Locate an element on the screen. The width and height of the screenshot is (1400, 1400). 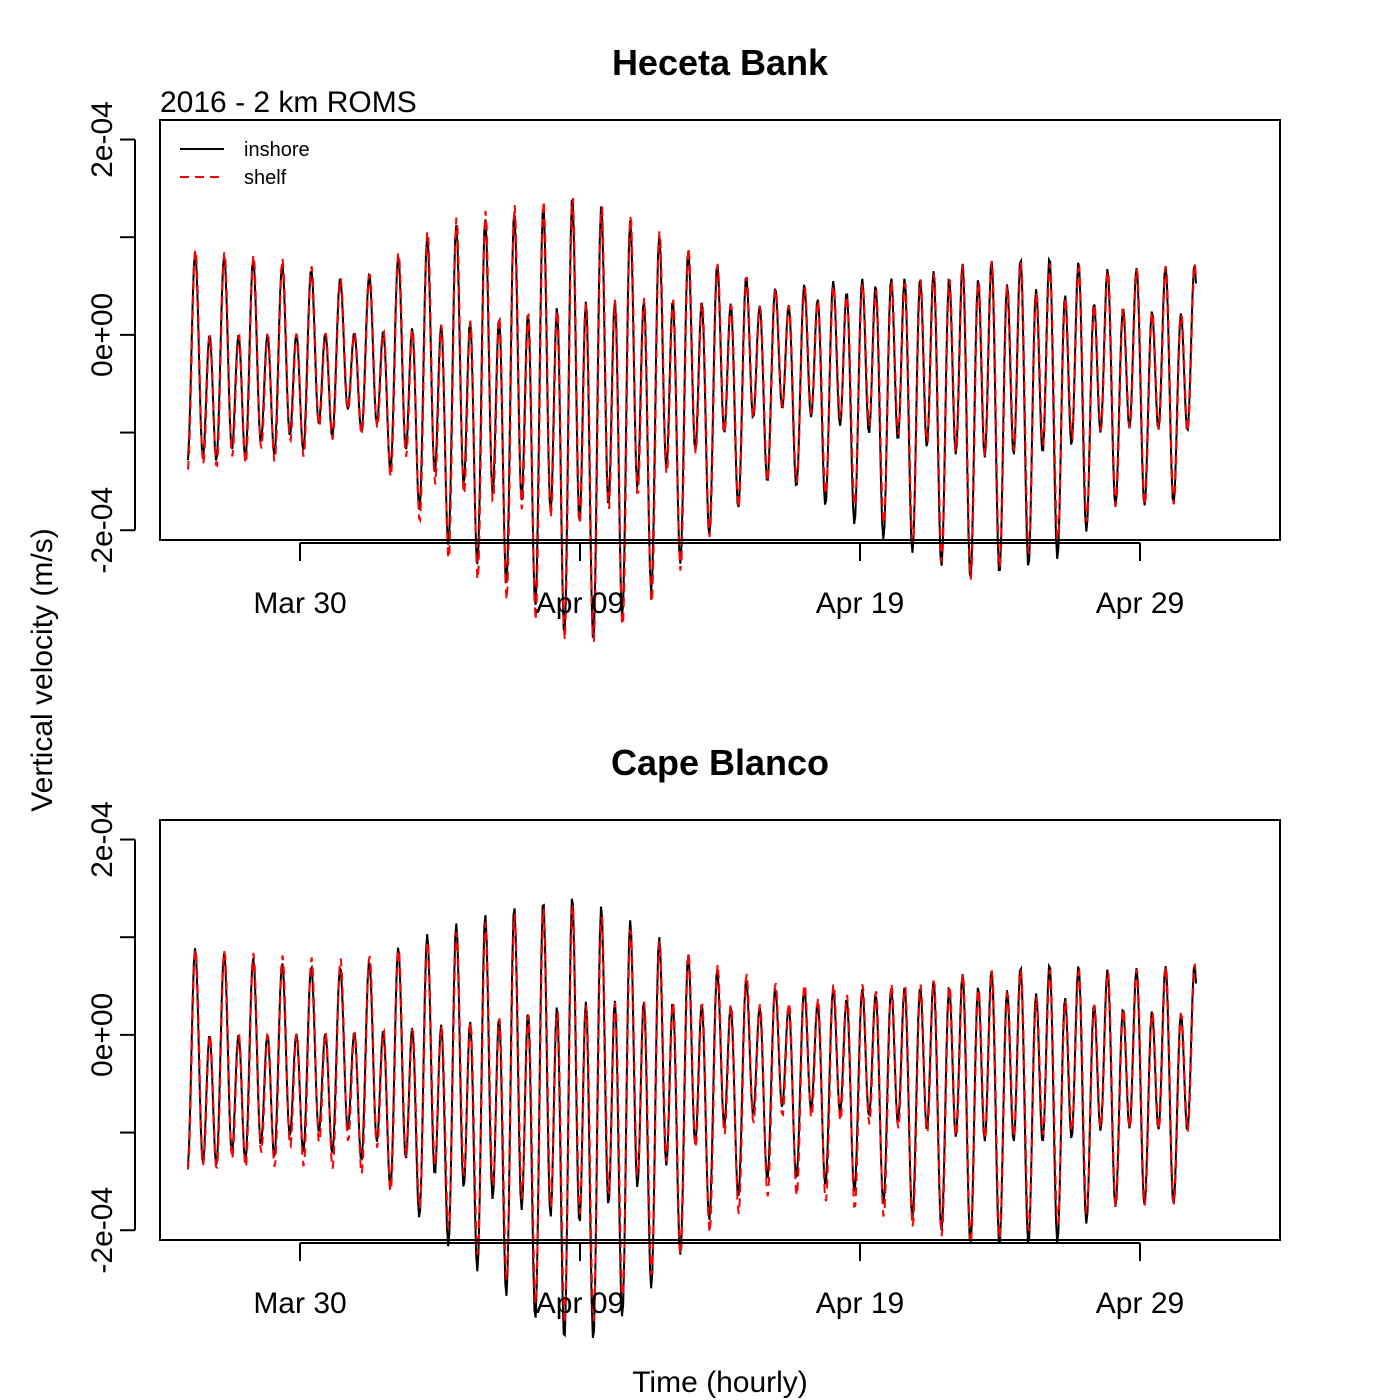
chart-title: Heceta Bank is located at coordinates (720, 62).